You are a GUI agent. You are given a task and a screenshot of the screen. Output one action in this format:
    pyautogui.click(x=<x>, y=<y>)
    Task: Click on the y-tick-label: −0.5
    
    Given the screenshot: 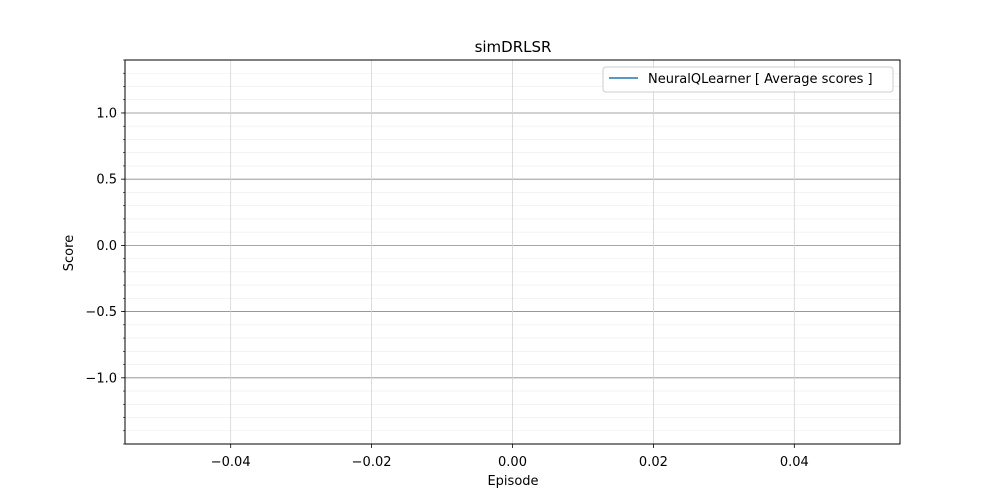 What is the action you would take?
    pyautogui.click(x=101, y=312)
    